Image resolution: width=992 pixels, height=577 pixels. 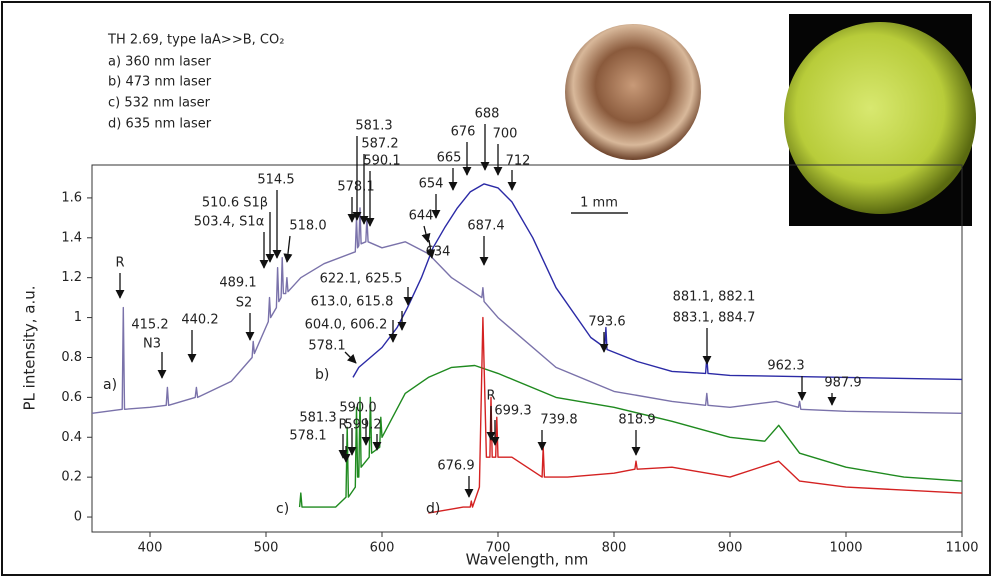 What do you see at coordinates (322, 375) in the screenshot?
I see `curve-label: b)` at bounding box center [322, 375].